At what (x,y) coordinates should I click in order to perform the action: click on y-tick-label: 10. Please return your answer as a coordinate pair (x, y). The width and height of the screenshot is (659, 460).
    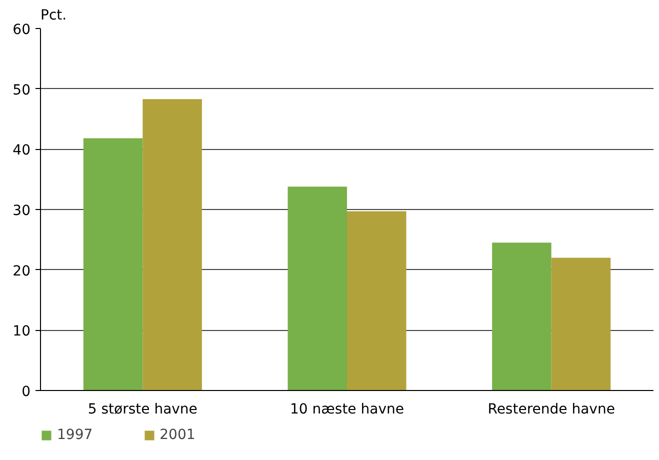
    Looking at the image, I should click on (21, 332).